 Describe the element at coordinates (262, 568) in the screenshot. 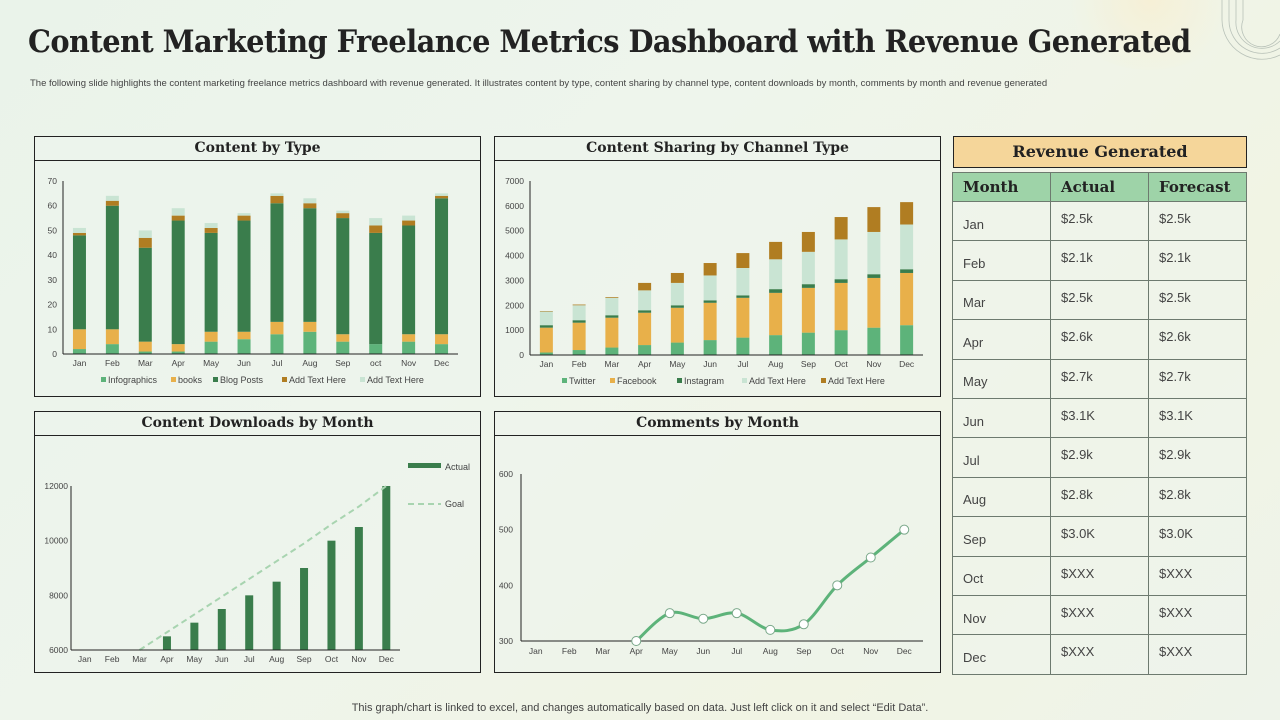

I see `goal-line` at that location.